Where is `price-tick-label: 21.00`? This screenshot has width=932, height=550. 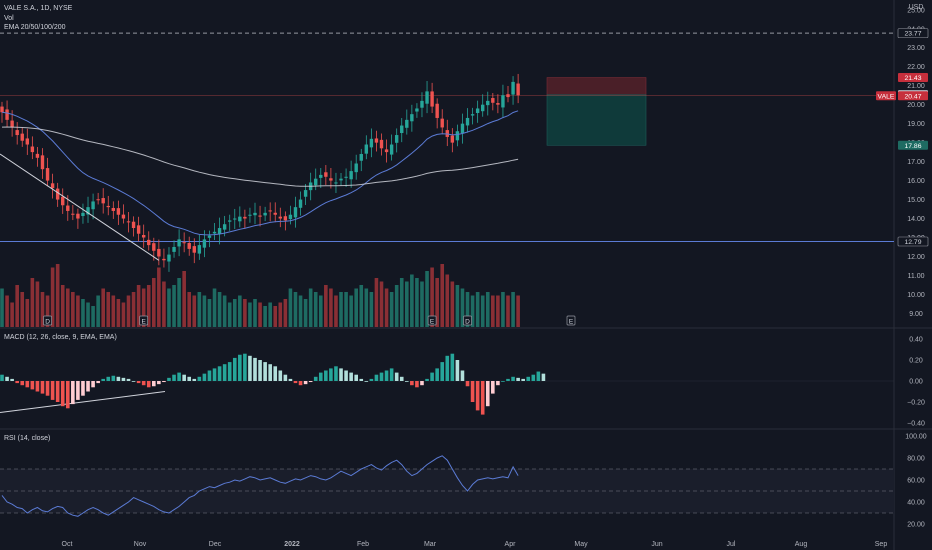 price-tick-label: 21.00 is located at coordinates (916, 86).